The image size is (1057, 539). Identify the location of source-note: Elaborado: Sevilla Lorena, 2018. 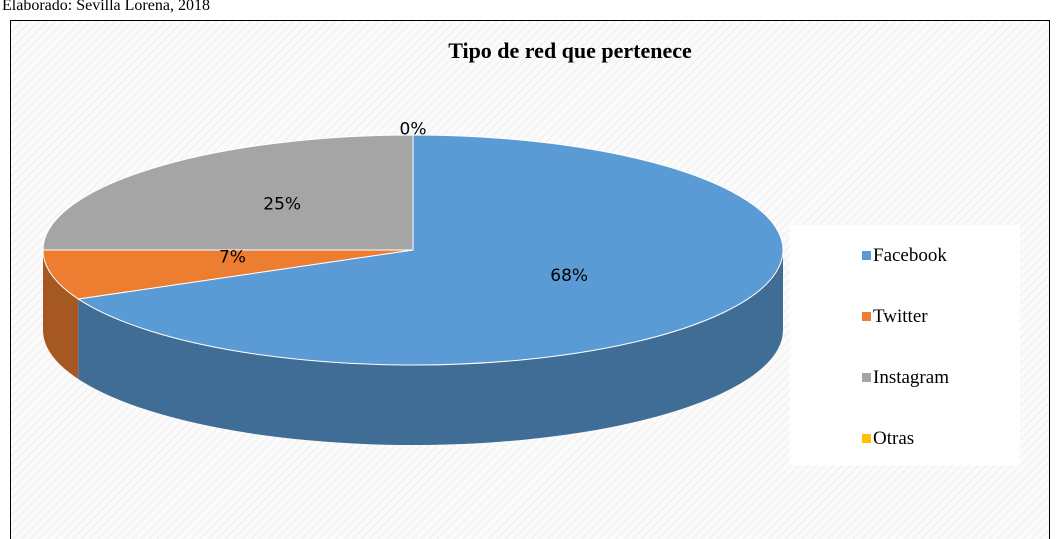
(106, 7).